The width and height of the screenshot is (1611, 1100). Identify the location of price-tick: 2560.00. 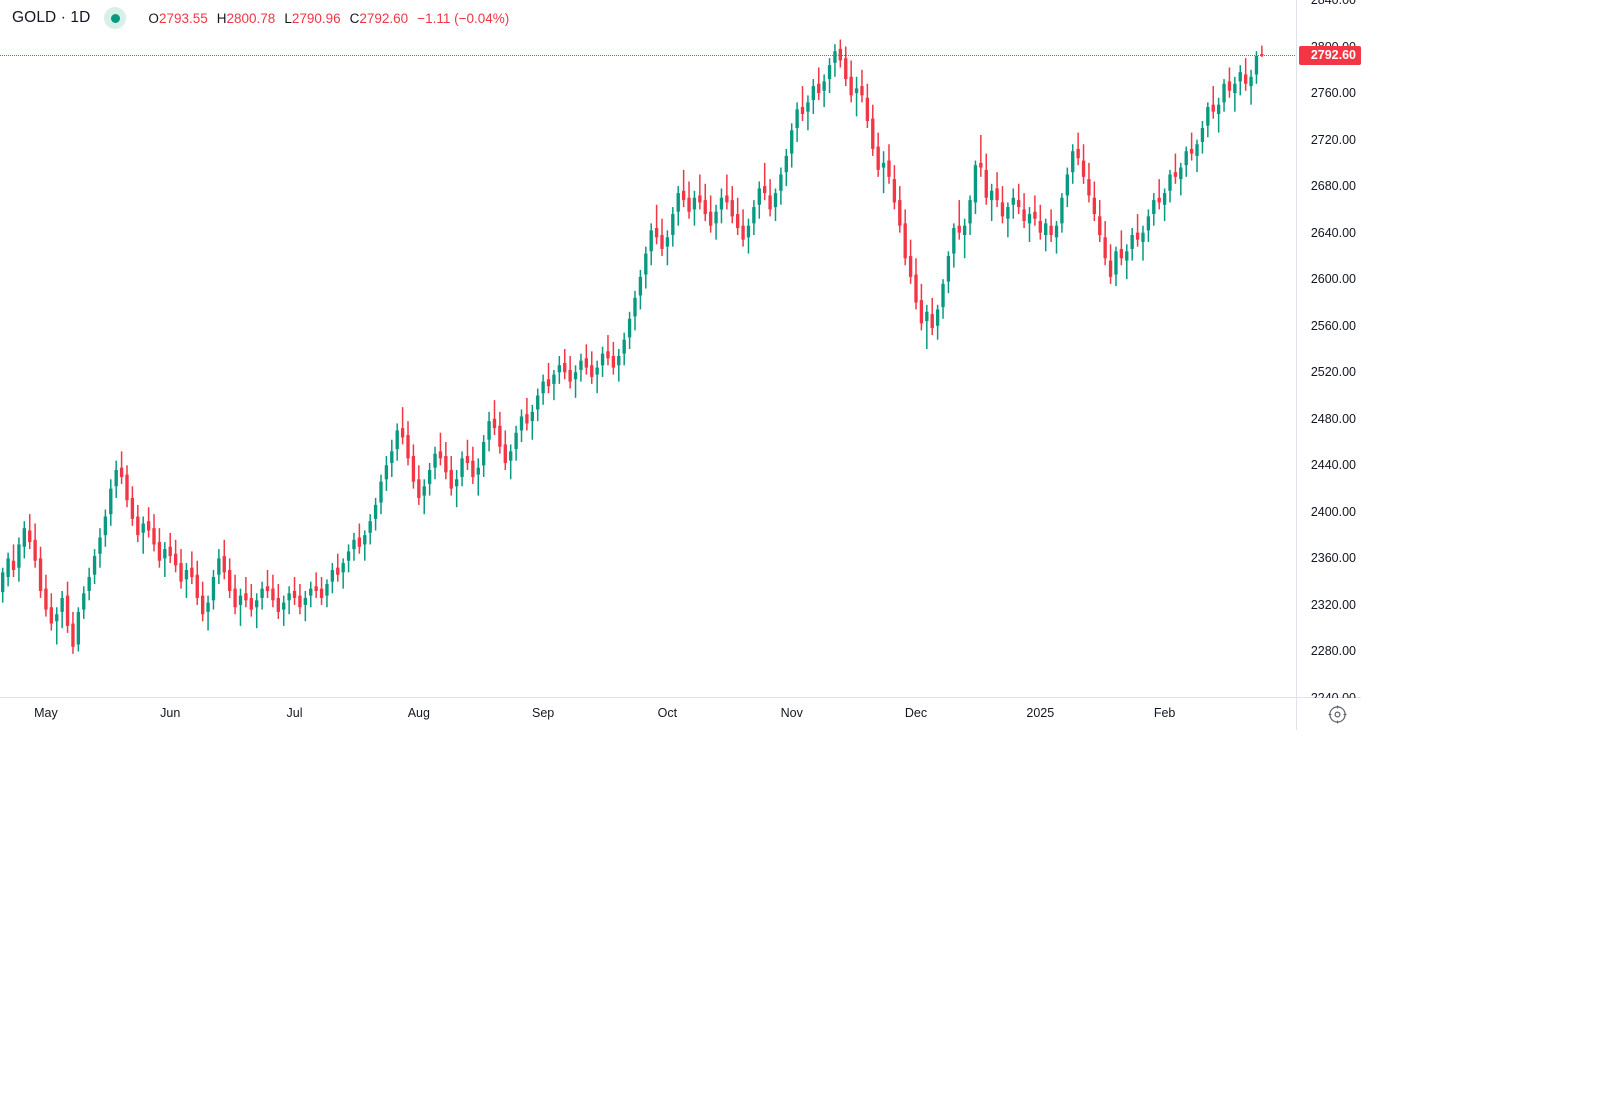
(1333, 325).